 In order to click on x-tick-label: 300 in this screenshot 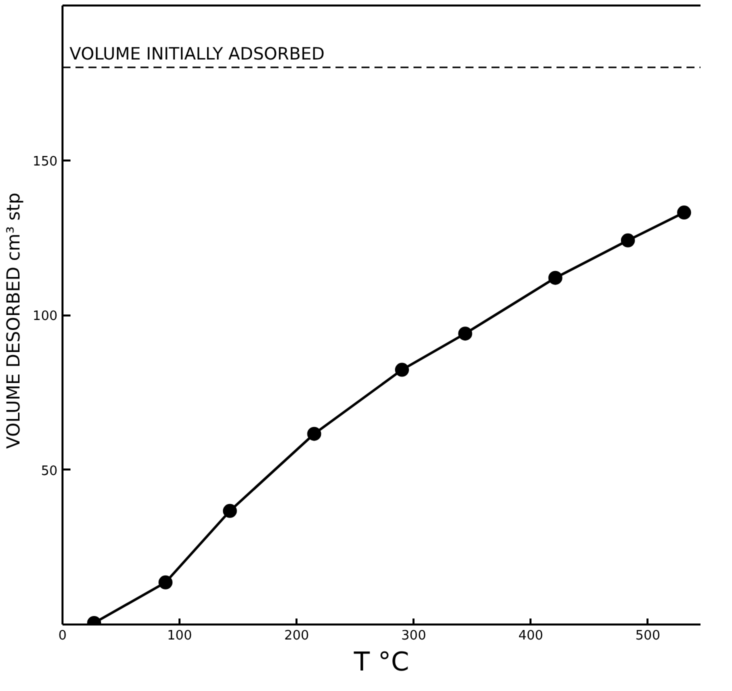, I will do `click(413, 636)`.